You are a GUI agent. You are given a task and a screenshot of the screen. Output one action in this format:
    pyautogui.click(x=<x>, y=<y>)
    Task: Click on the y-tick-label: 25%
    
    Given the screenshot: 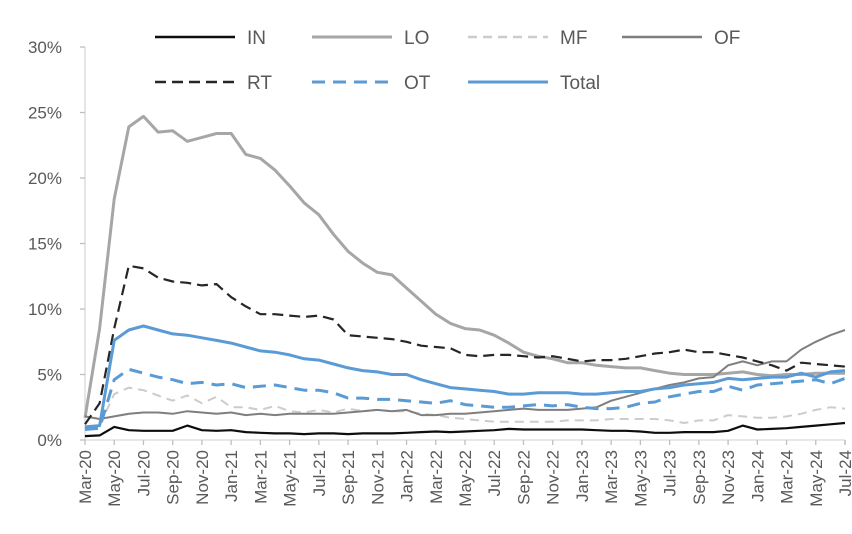 What is the action you would take?
    pyautogui.click(x=45, y=113)
    